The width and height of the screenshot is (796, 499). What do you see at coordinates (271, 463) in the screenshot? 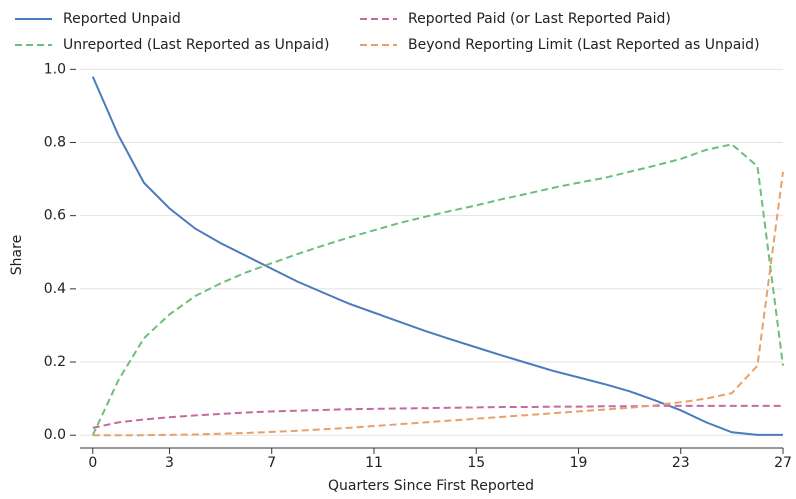
I see `x-tick-label: 7` at bounding box center [271, 463].